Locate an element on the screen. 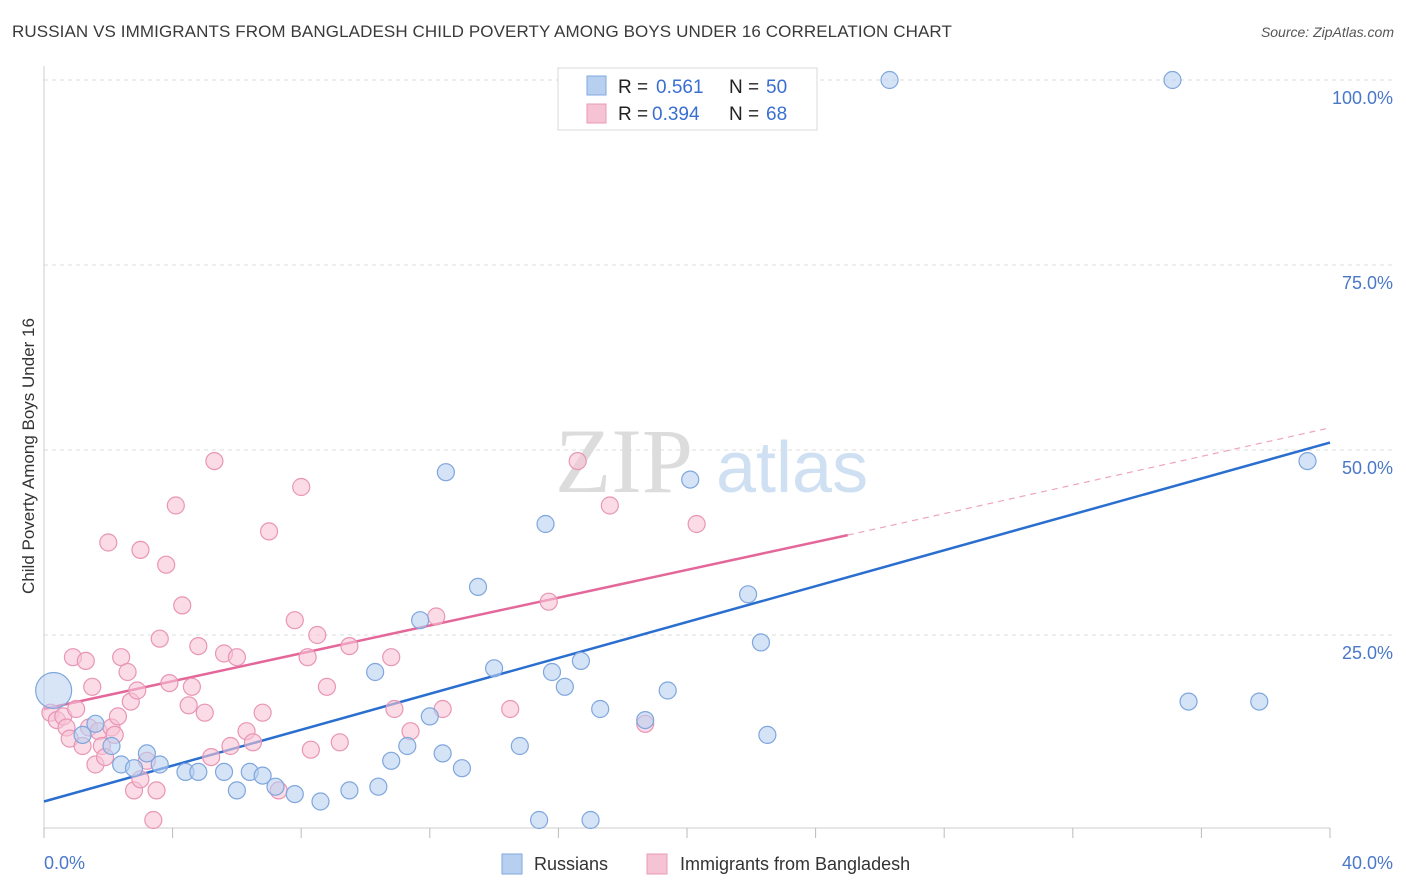 The width and height of the screenshot is (1406, 892). y-tick-label: 50.0% is located at coordinates (1367, 468).